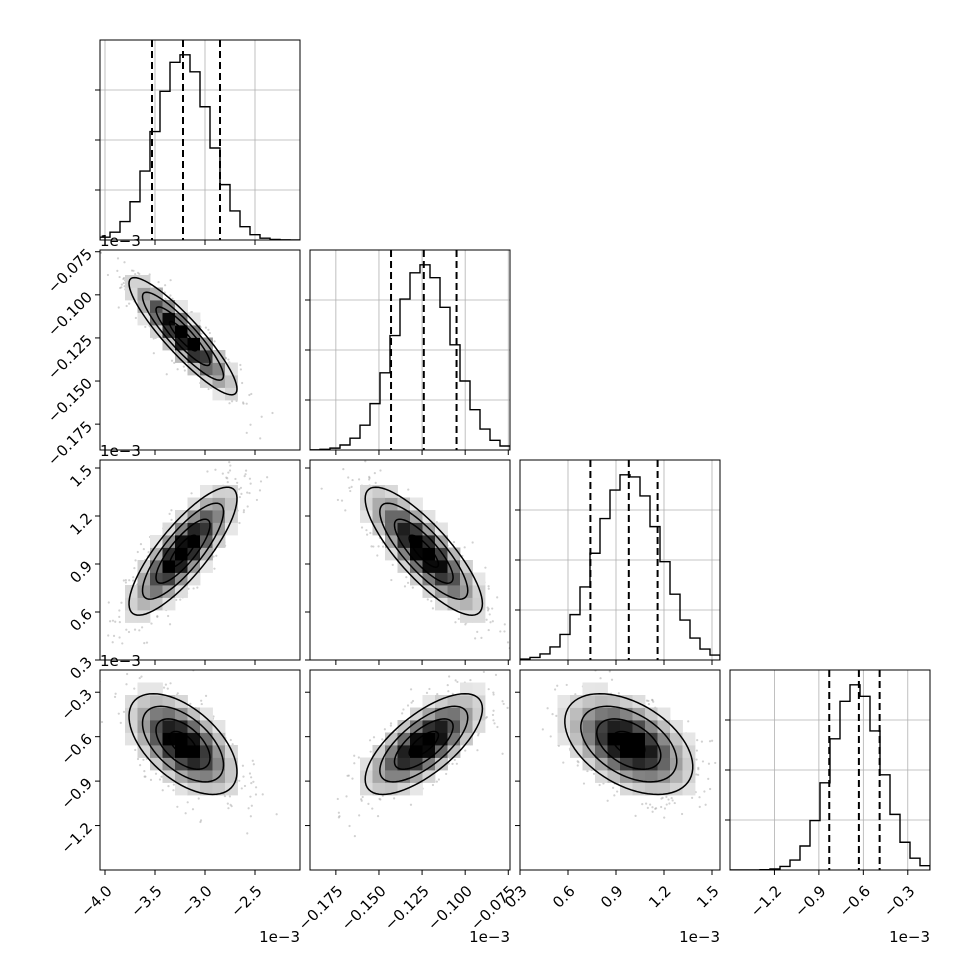 This screenshot has width=970, height=970. What do you see at coordinates (909, 937) in the screenshot?
I see `x-offset-label: 1e−3` at bounding box center [909, 937].